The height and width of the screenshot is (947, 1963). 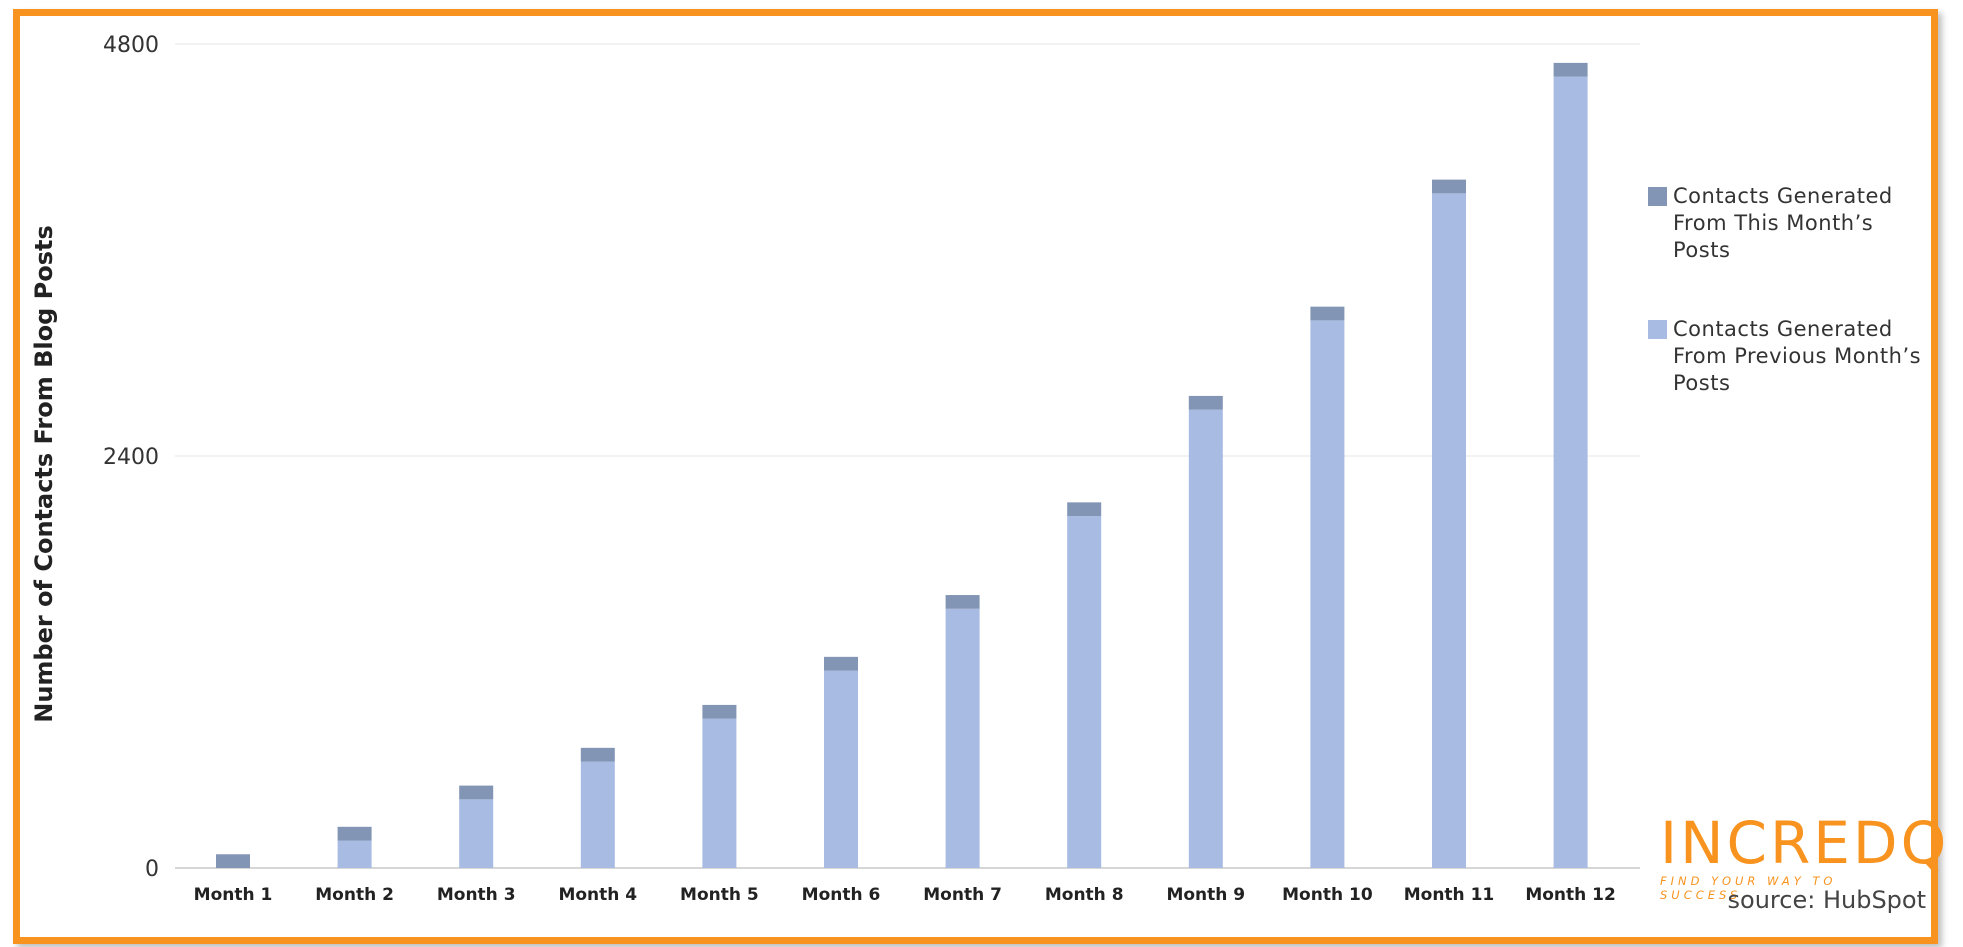 I want to click on logo-text: INCREDQ, so click(x=1805, y=843).